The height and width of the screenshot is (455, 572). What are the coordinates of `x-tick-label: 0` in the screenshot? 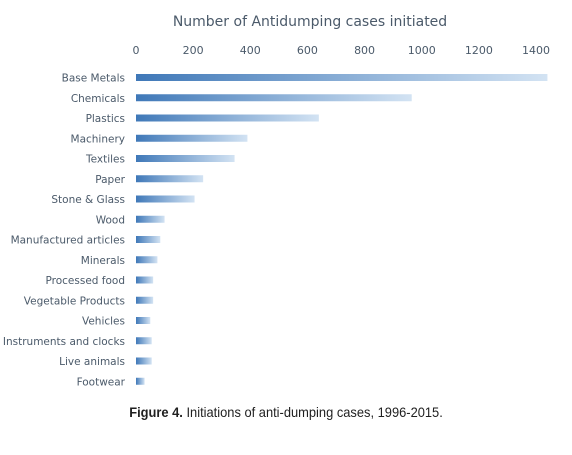 It's located at (136, 50).